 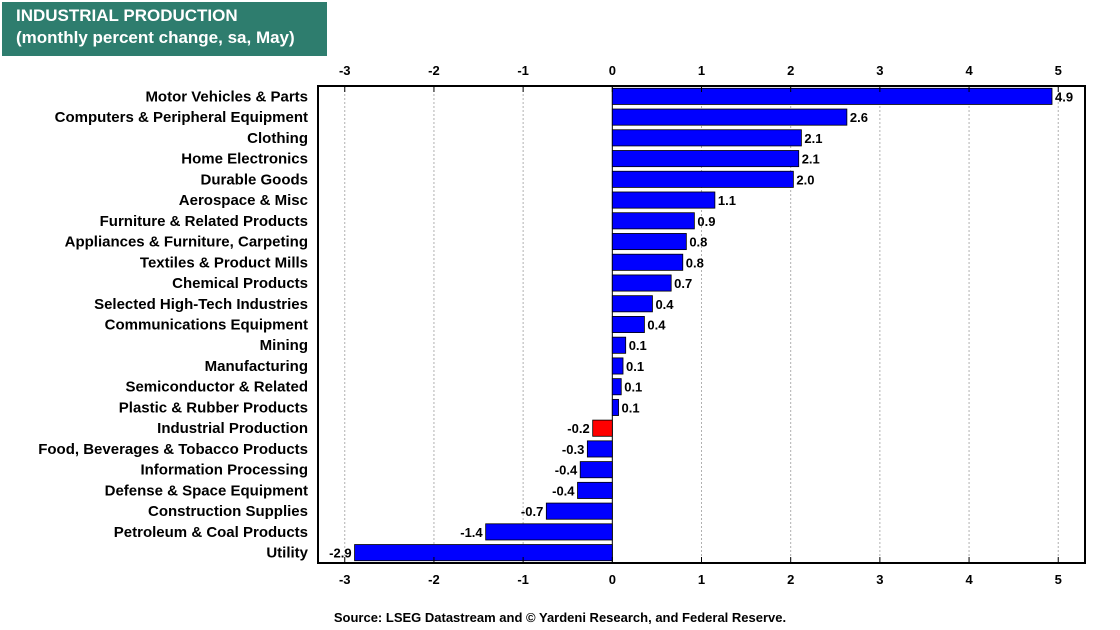 What do you see at coordinates (701, 70) in the screenshot?
I see `x-tick-label-top: 1` at bounding box center [701, 70].